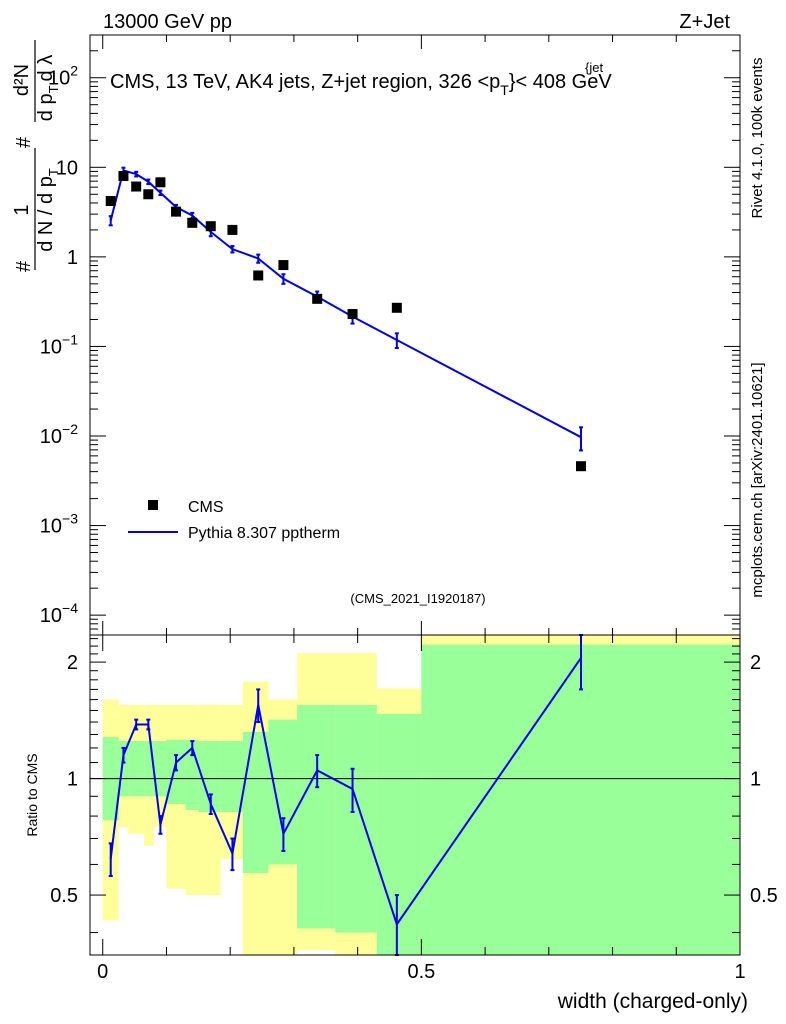  Describe the element at coordinates (63, 76) in the screenshot. I see `main-ytick-label: 10²` at that location.